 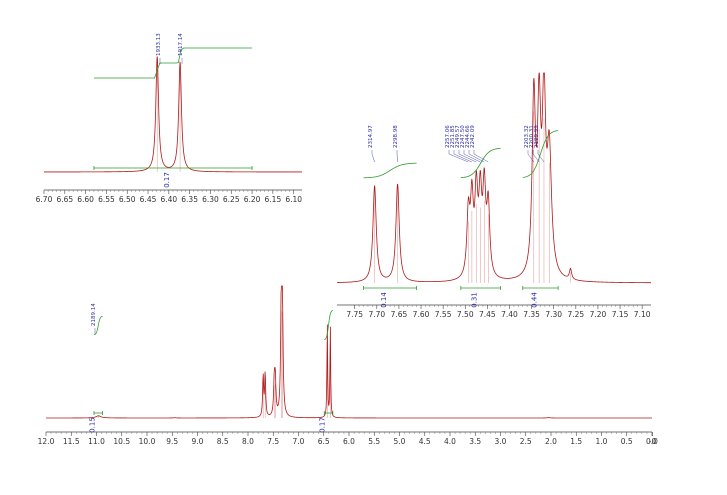 What do you see at coordinates (148, 199) in the screenshot?
I see `tick-label: 6.45` at bounding box center [148, 199].